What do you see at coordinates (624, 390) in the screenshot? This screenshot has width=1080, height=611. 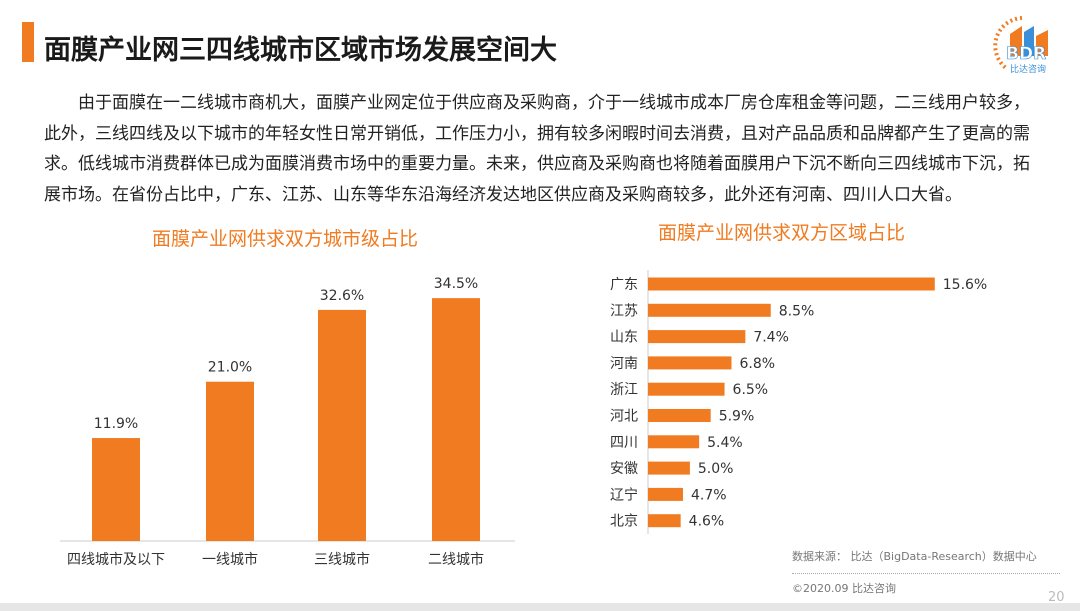 I see `y-tick-label: 浙江` at bounding box center [624, 390].